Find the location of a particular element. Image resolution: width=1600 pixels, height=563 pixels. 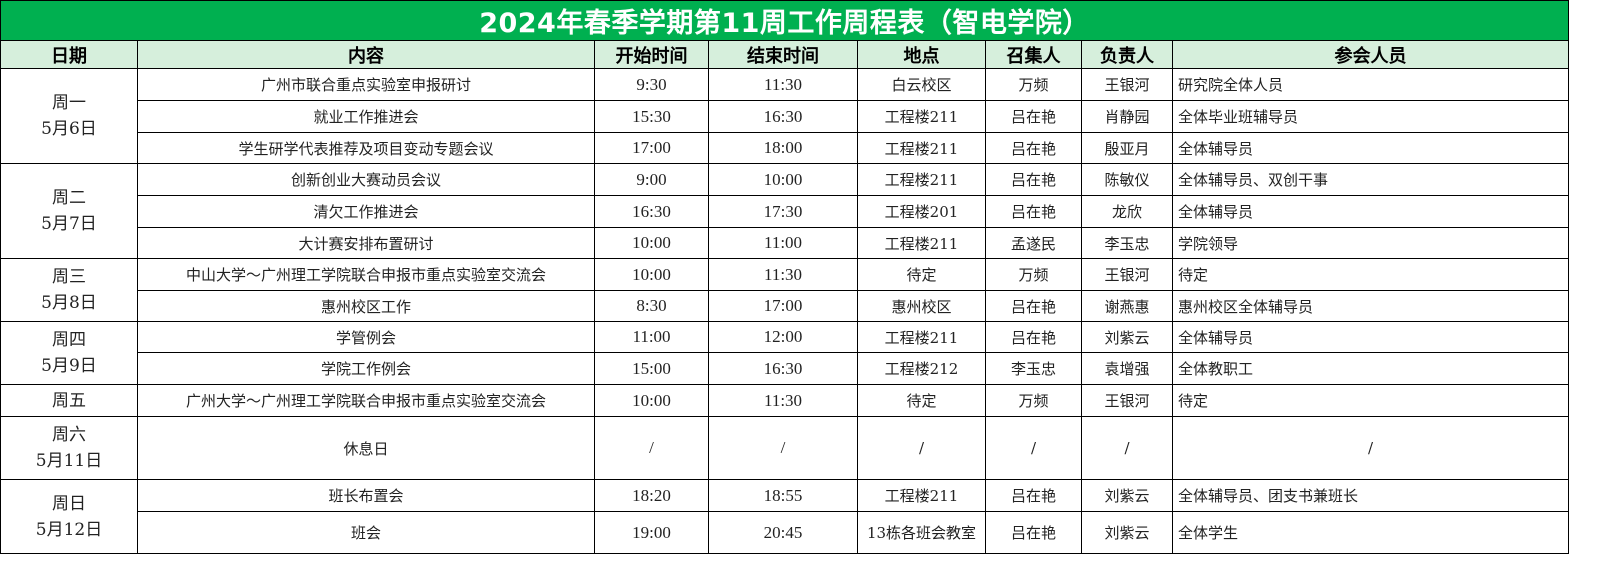

owner-cell: 袁增强 is located at coordinates (1127, 368).